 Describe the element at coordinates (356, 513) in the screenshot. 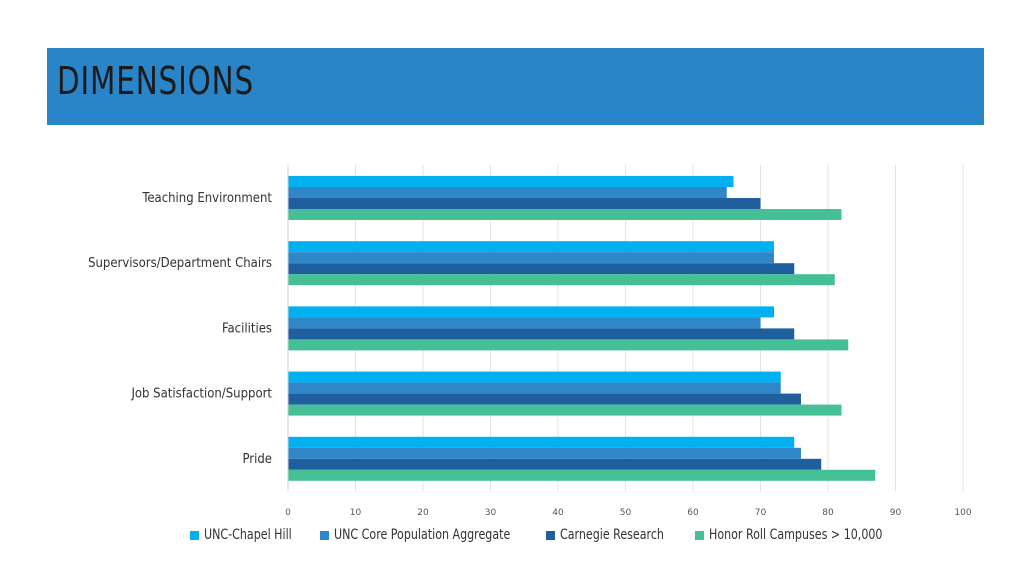

I see `x-tick-label: 10` at that location.